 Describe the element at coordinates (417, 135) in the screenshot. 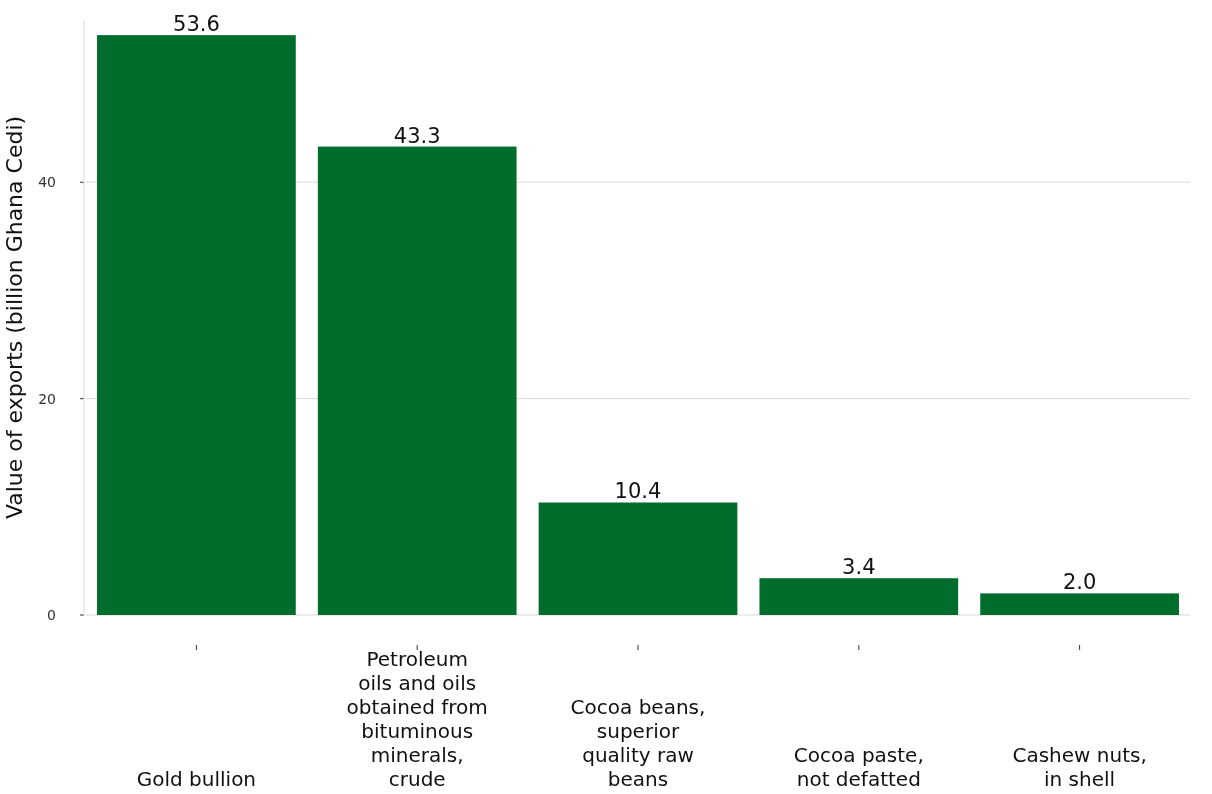

I see `data-label: 43.3` at that location.